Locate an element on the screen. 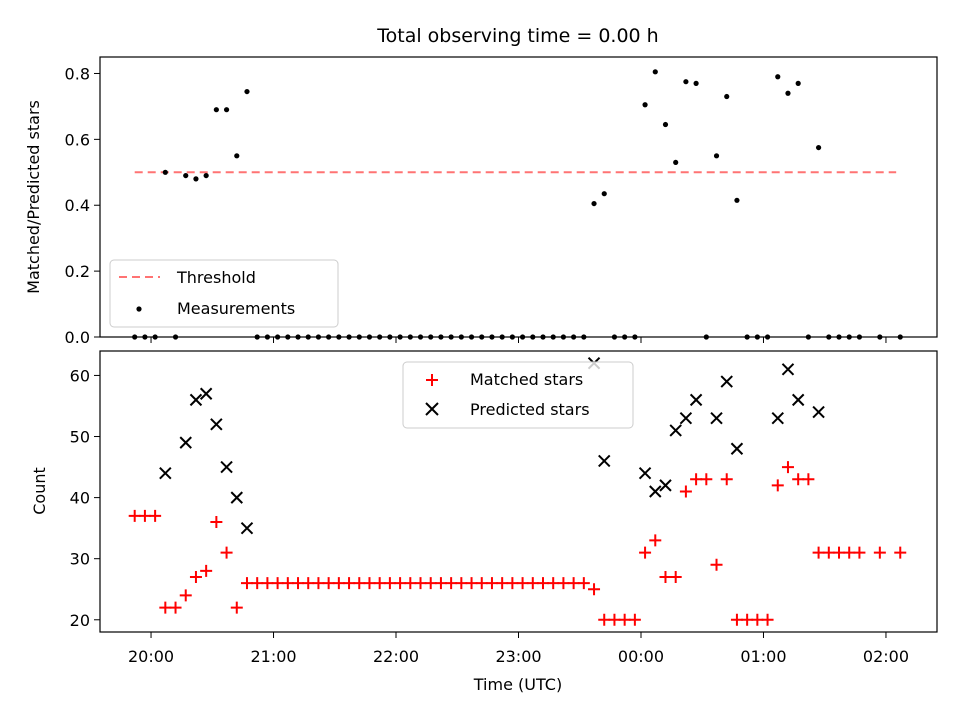  count-y-tick-label: 30 is located at coordinates (80, 559).